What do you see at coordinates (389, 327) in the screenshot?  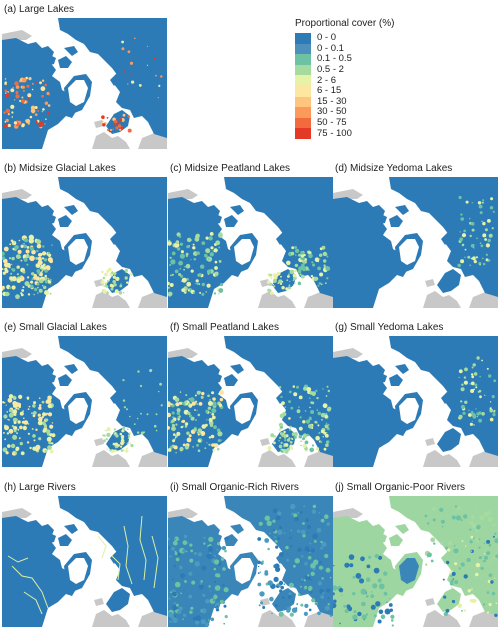 I see `panel-title: (g) Small Yedoma Lakes` at bounding box center [389, 327].